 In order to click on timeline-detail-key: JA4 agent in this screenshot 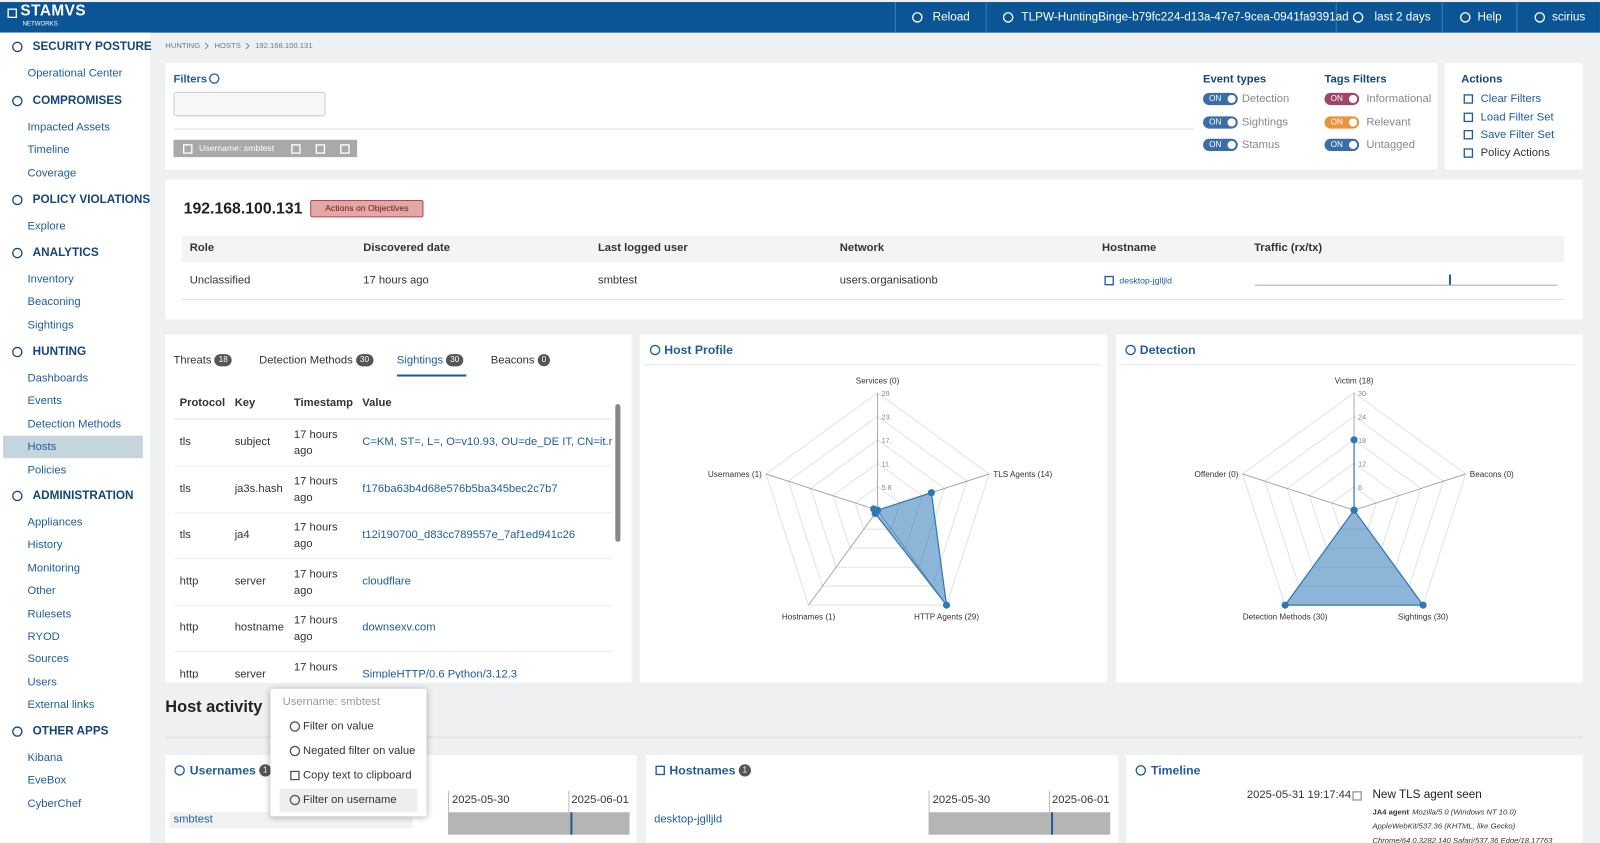, I will do `click(1391, 812)`.